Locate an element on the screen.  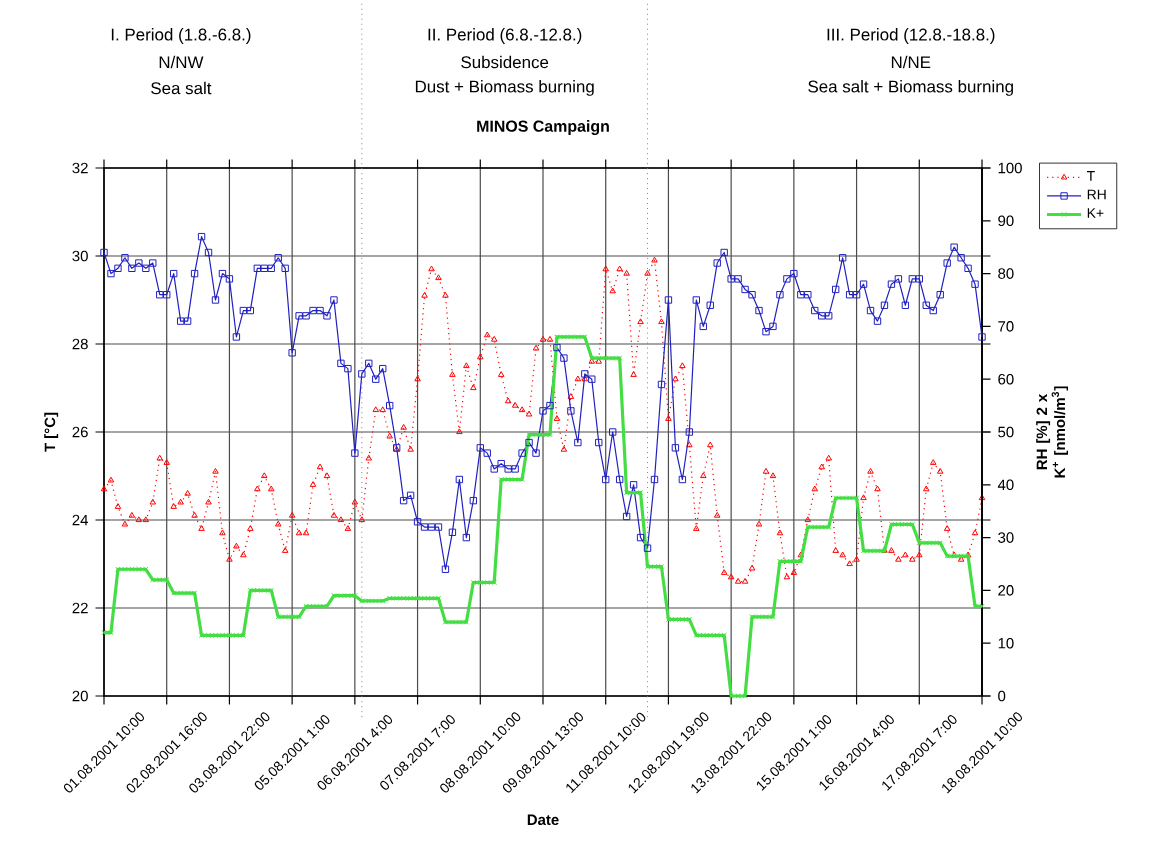
text: Sea salt is located at coordinates (181, 88).